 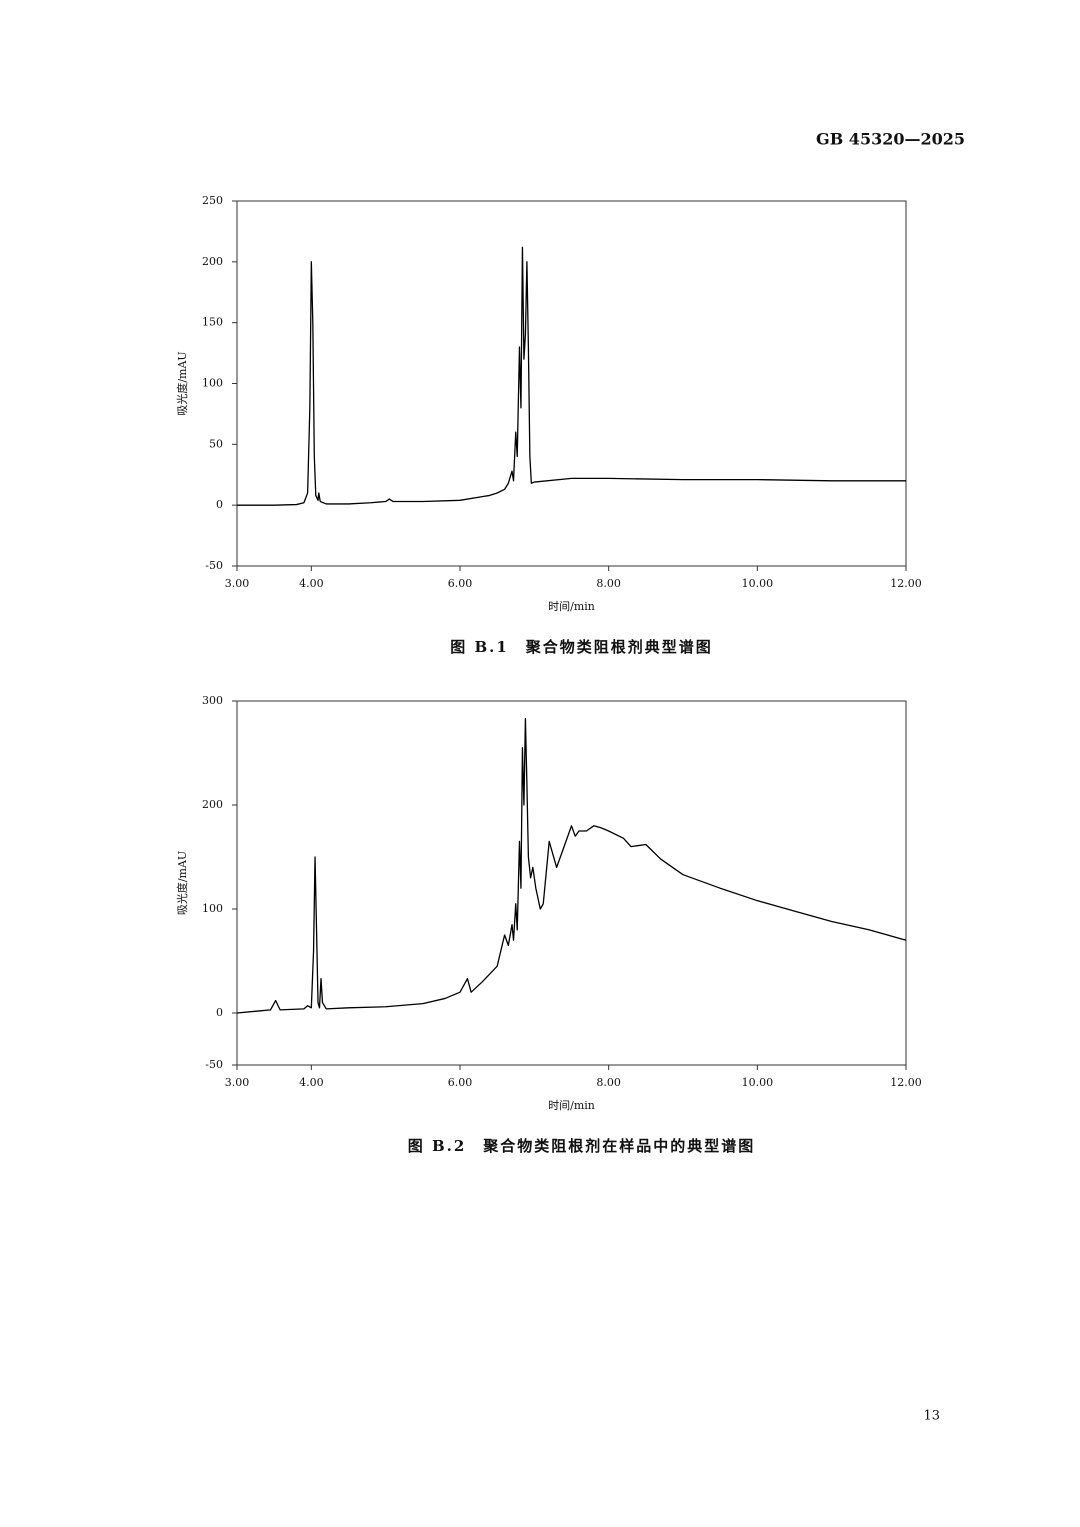 I want to click on figure-caption: 图 B.1 聚合物类阻根剂典型谱图, so click(x=581, y=647).